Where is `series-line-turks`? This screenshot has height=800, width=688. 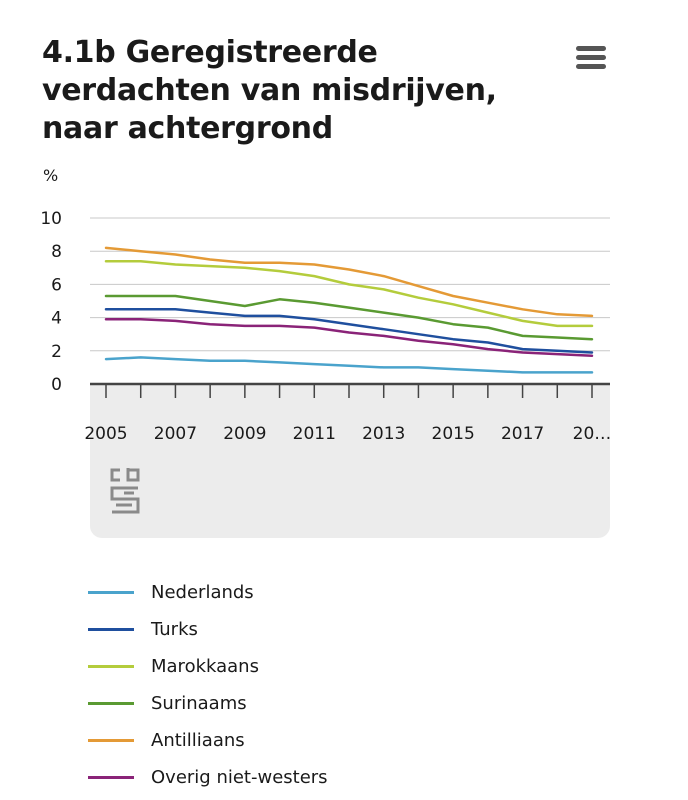
series-line-turks is located at coordinates (349, 331).